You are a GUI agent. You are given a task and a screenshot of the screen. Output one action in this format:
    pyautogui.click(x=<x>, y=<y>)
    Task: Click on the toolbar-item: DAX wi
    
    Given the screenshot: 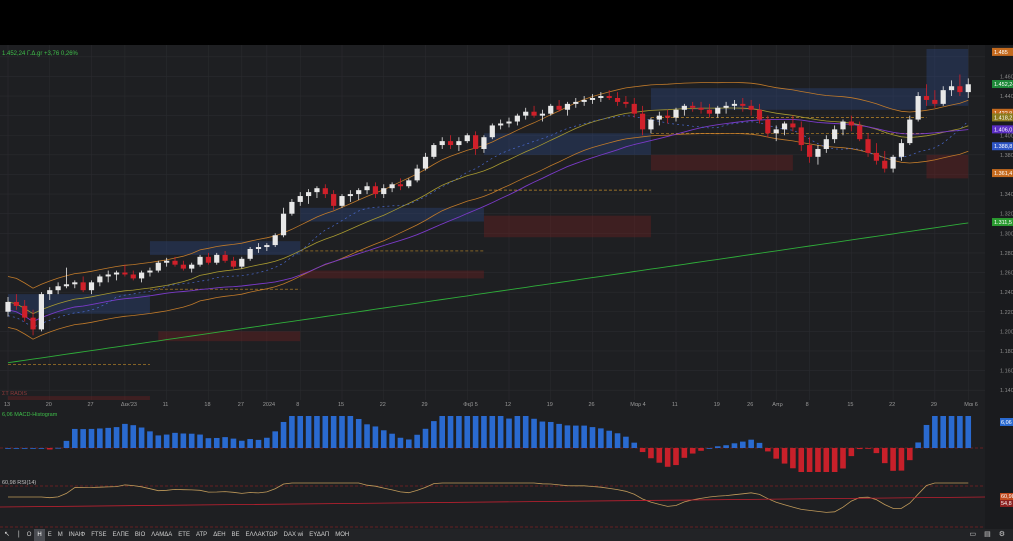 What is the action you would take?
    pyautogui.click(x=293, y=535)
    